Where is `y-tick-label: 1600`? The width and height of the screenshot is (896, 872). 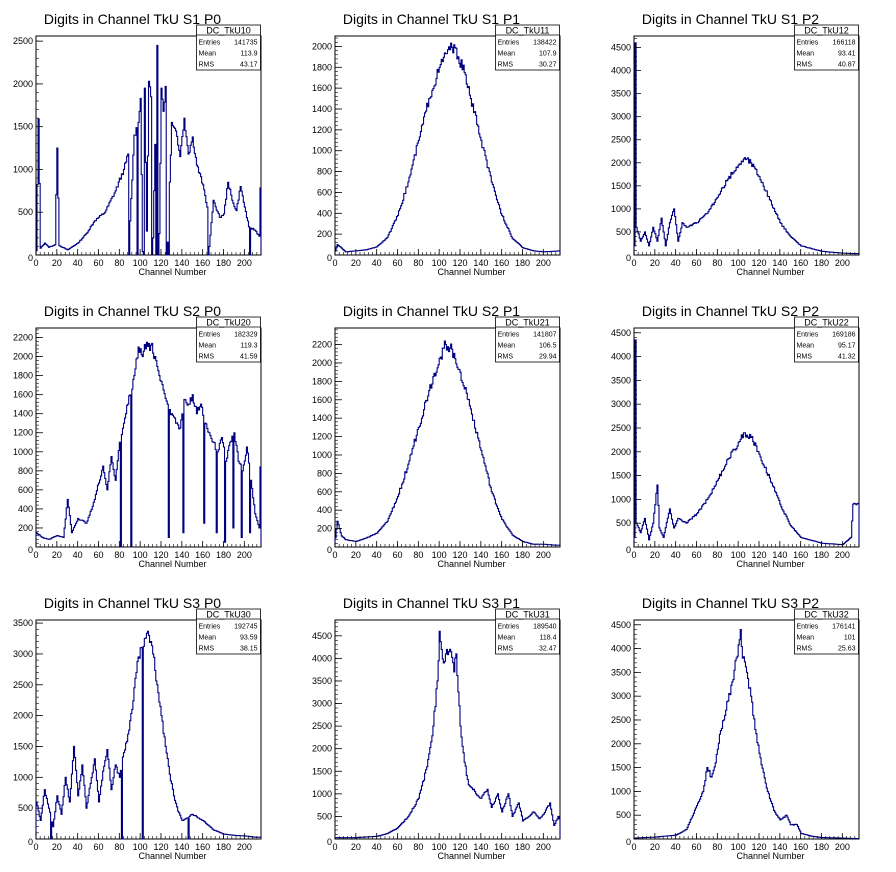 y-tick-label: 1600 is located at coordinates (322, 88).